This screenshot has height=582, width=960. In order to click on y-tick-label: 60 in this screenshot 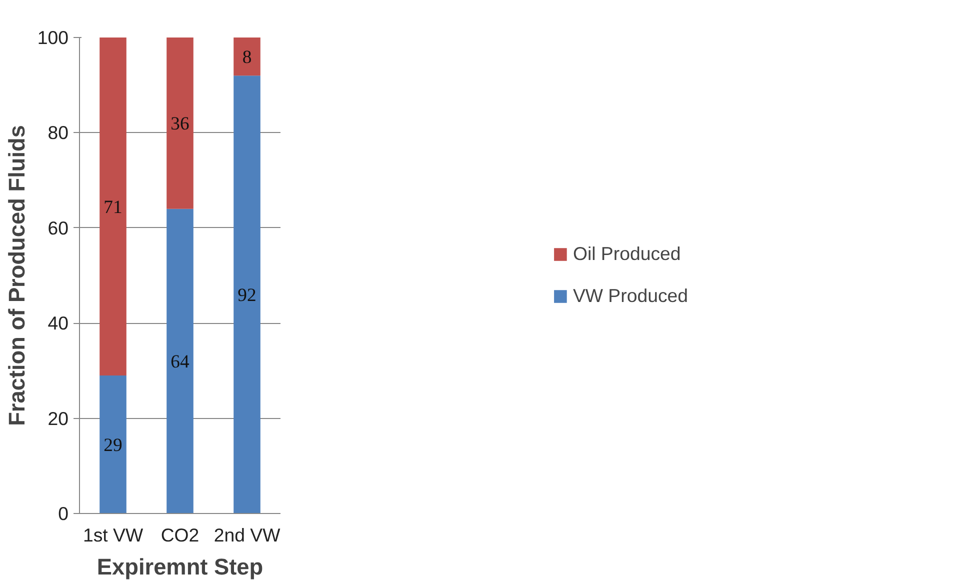, I will do `click(58, 227)`.